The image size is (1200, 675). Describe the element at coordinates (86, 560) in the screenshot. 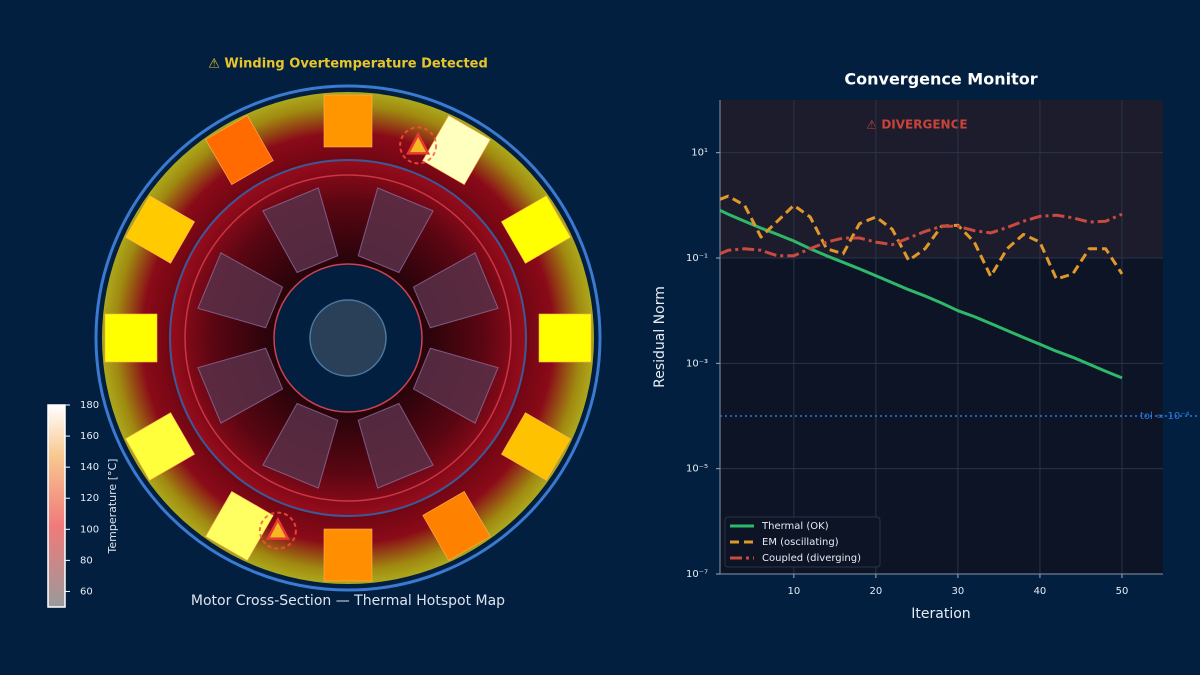

I see `colorbar-tick-label: 80` at that location.